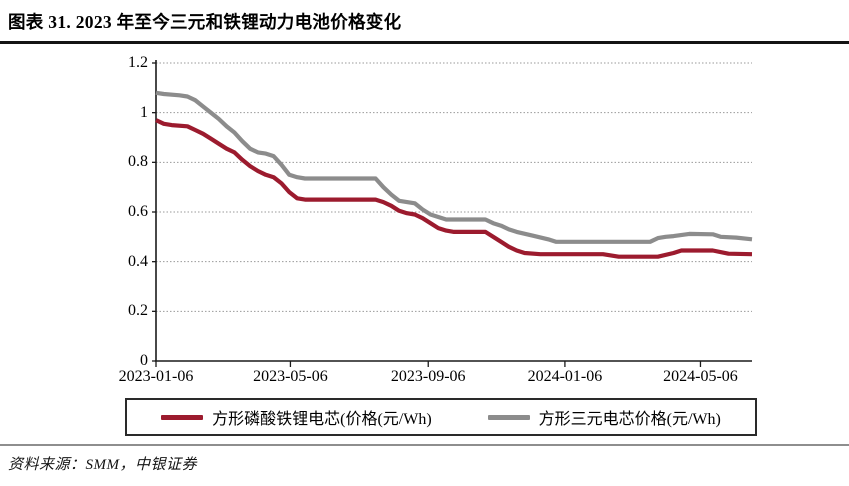 The width and height of the screenshot is (849, 486). I want to click on y-tick-label: 0.2, so click(138, 311).